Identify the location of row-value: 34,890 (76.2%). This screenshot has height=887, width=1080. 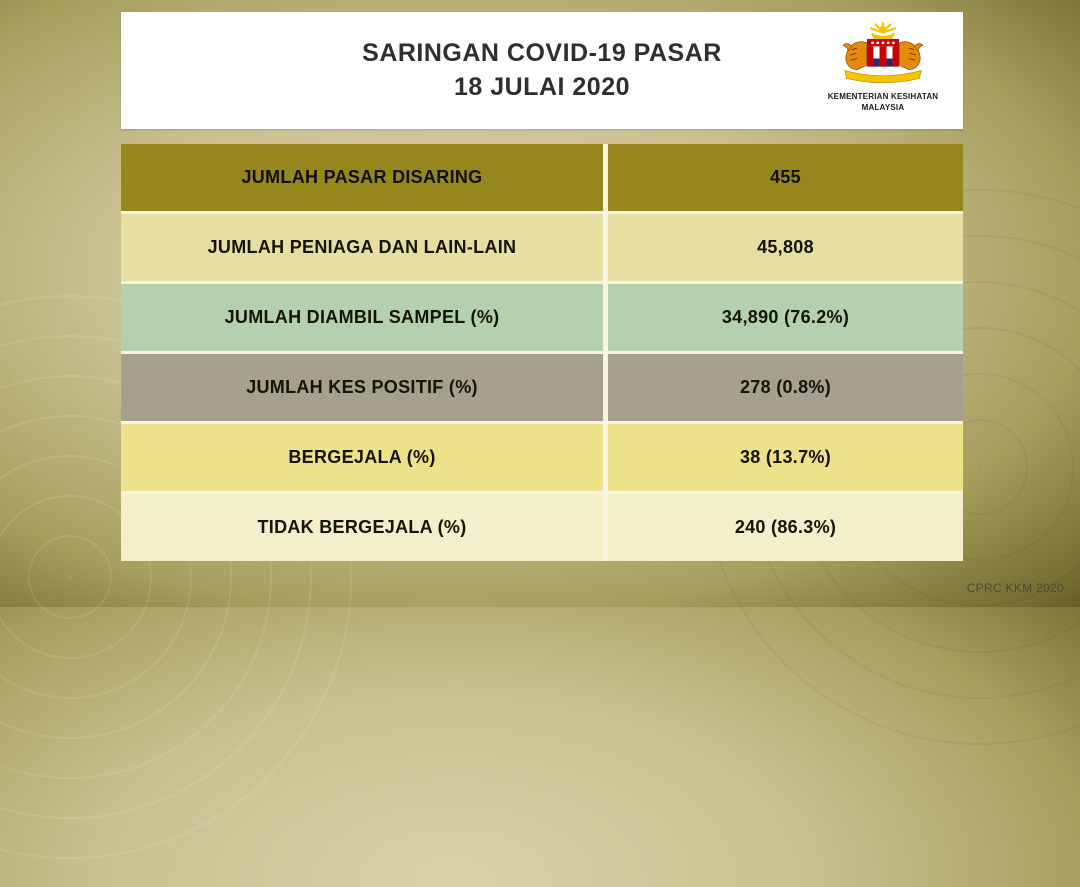
(785, 317).